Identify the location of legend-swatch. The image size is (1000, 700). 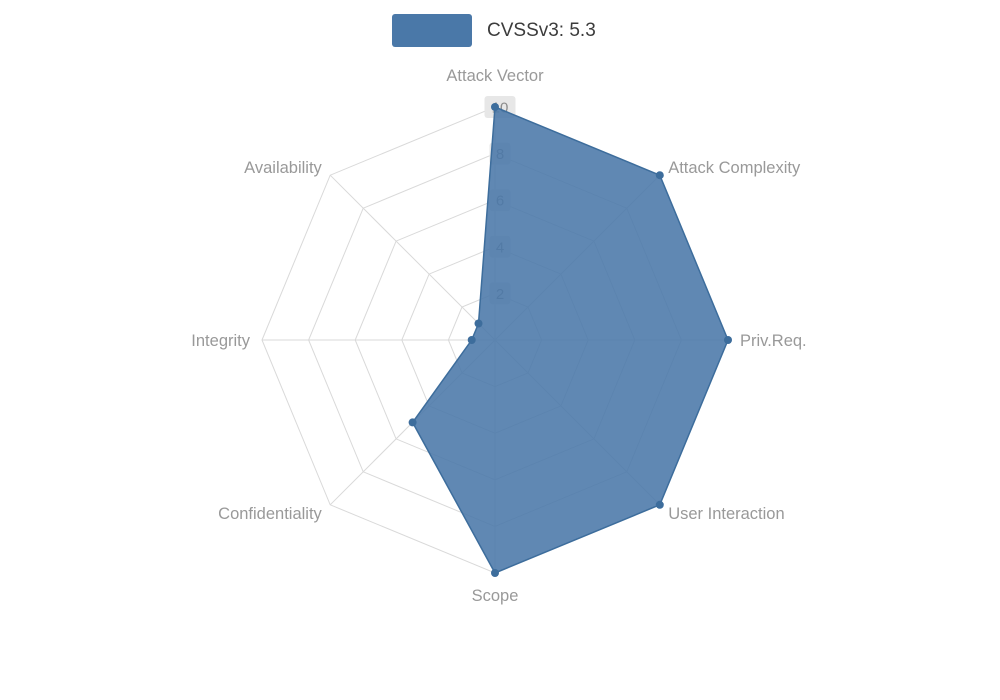
(431, 30).